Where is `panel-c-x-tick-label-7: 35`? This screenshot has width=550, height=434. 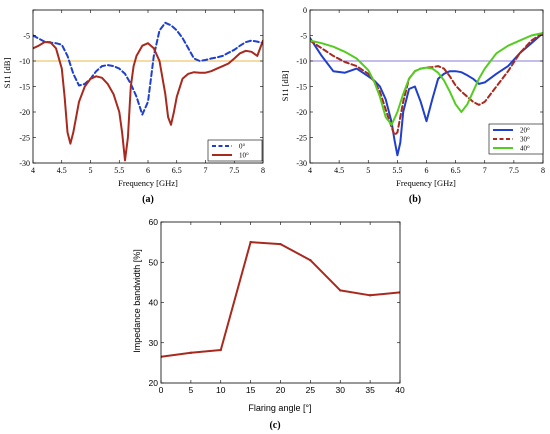 panel-c-x-tick-label-7: 35 is located at coordinates (370, 390).